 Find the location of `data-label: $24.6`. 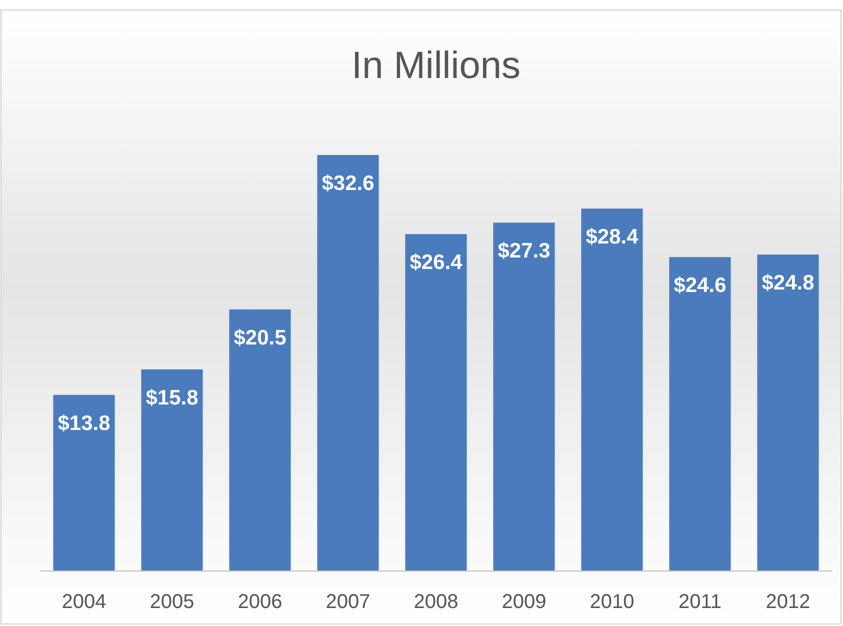

data-label: $24.6 is located at coordinates (700, 286).